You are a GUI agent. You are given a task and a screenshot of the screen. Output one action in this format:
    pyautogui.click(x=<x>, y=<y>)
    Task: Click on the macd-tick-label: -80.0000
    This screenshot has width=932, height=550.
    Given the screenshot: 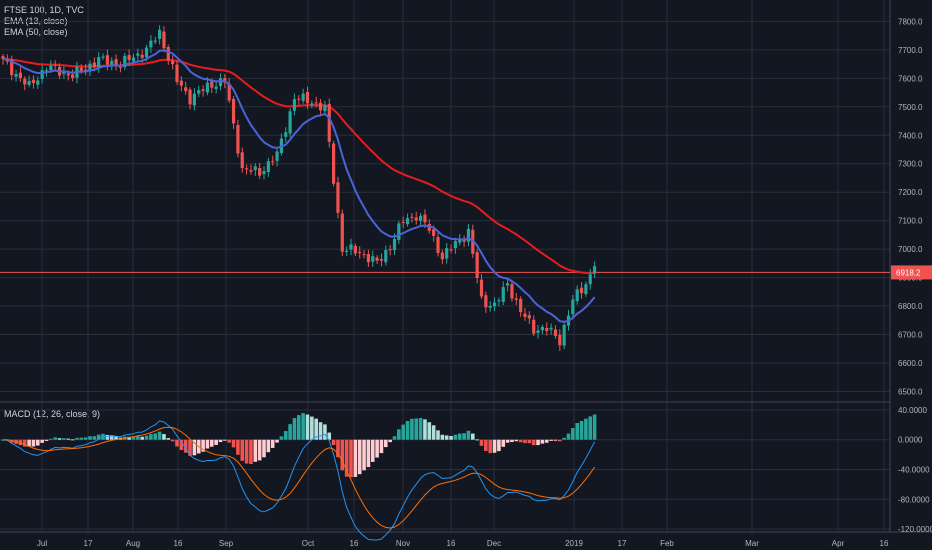 What is the action you would take?
    pyautogui.click(x=914, y=499)
    